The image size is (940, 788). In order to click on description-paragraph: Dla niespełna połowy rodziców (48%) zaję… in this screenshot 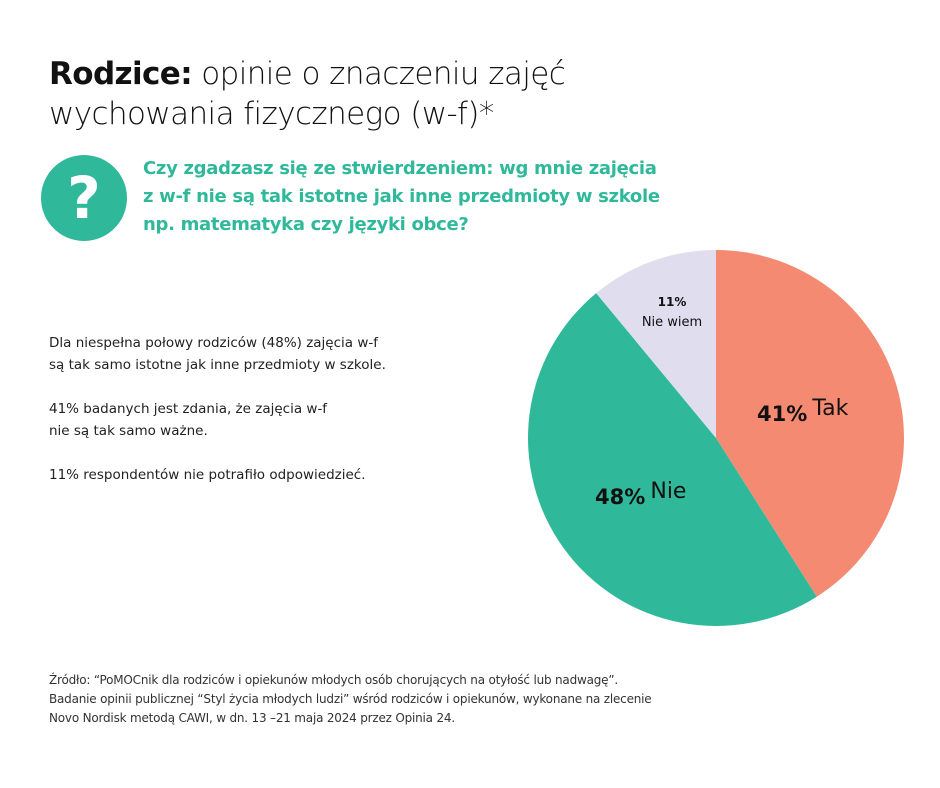, I will do `click(217, 354)`.